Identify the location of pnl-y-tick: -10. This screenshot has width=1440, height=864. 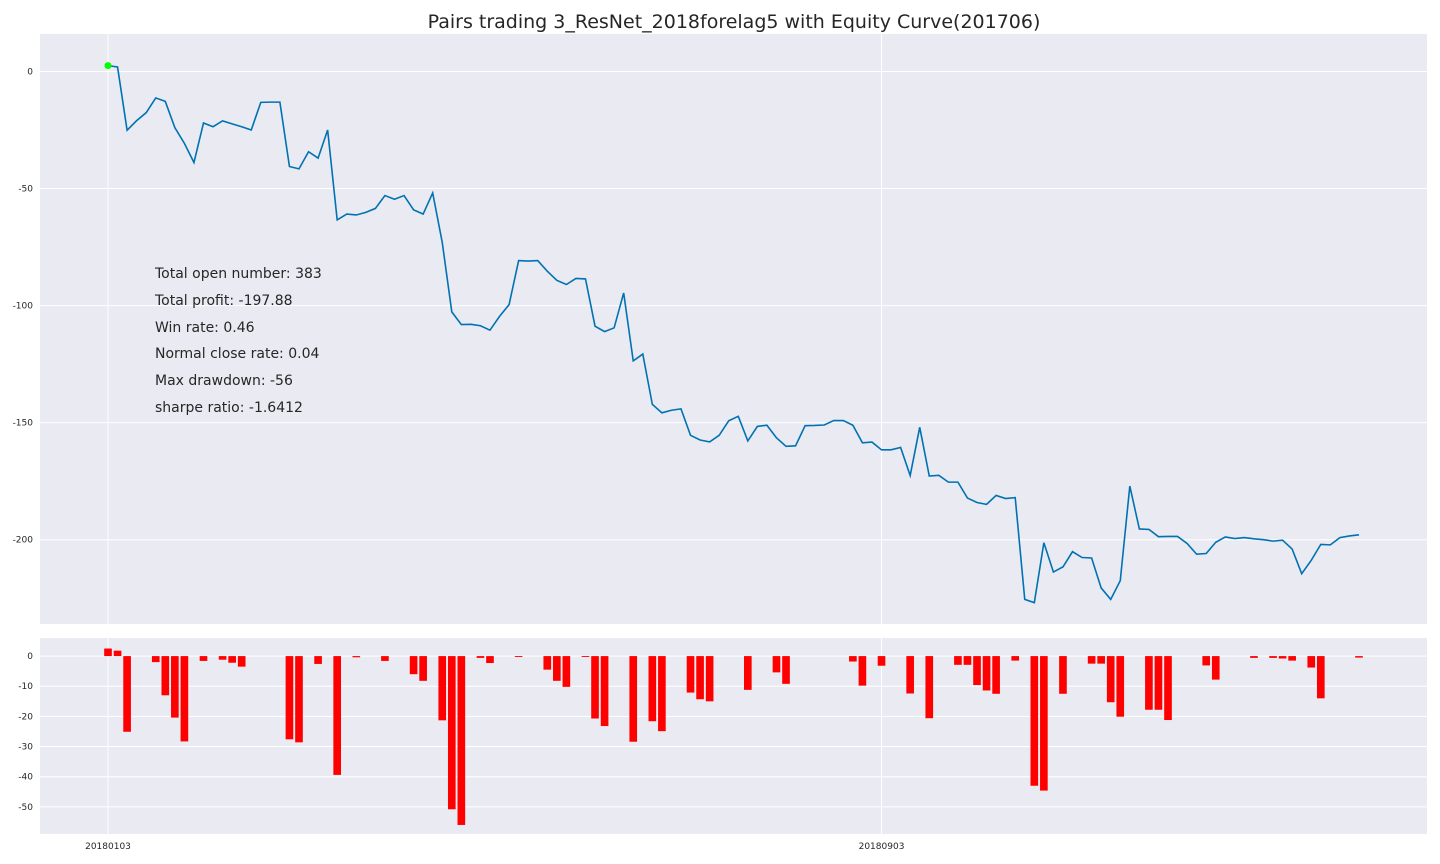
(25, 687).